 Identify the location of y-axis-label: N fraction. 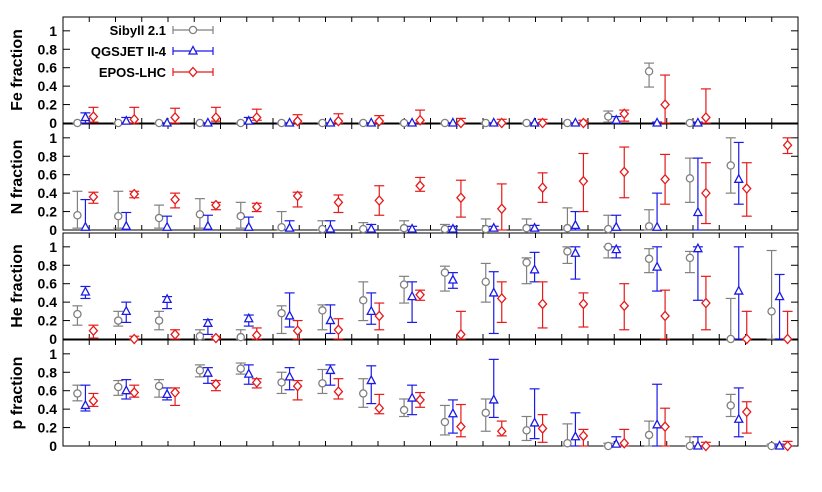
(17, 177).